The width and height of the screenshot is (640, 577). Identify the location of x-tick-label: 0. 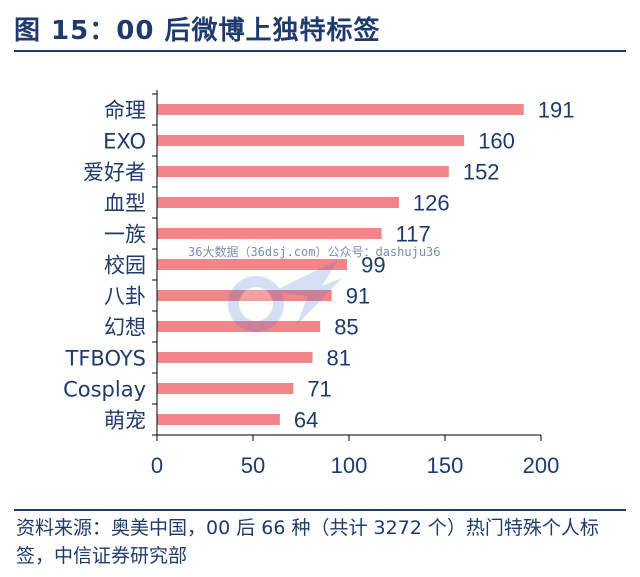
(157, 465).